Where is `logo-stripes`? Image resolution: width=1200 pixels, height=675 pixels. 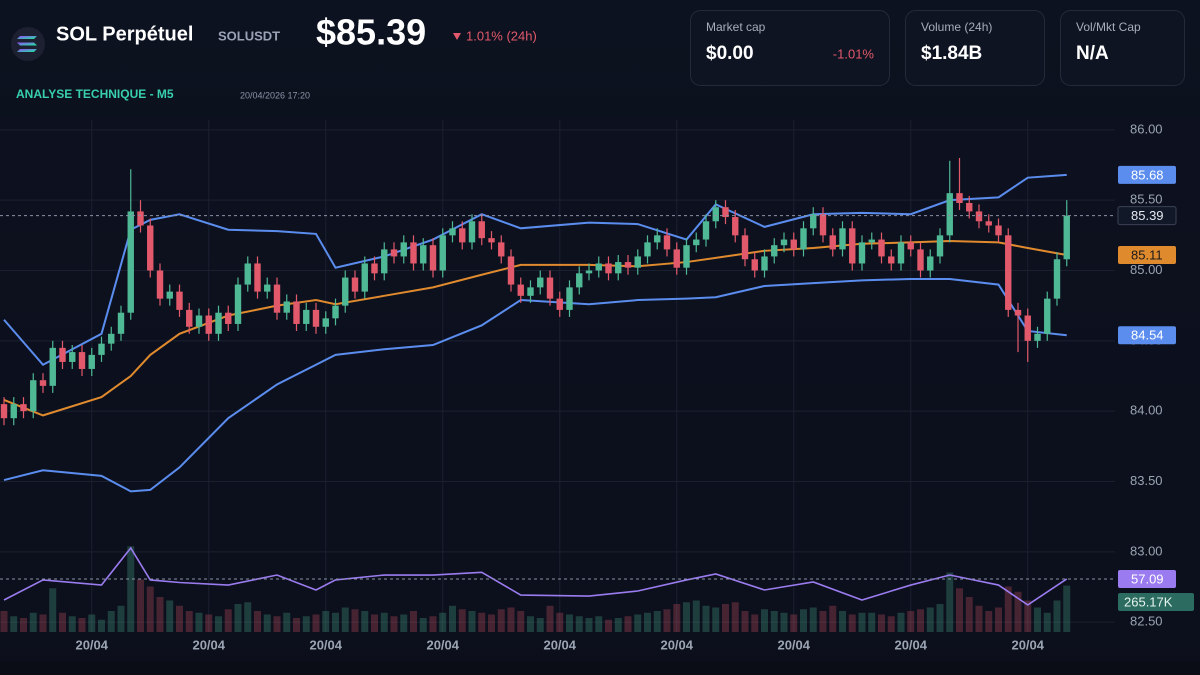
logo-stripes is located at coordinates (27, 44).